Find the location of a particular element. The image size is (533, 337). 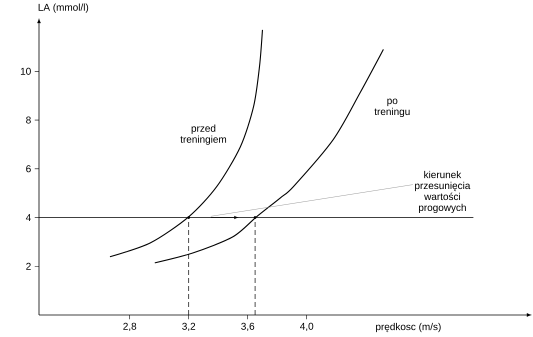

y-tick-label: 8 is located at coordinates (28, 120).